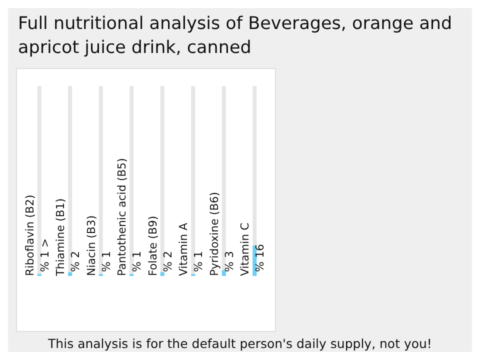 The image size is (480, 360). Describe the element at coordinates (29, 235) in the screenshot. I see `x-tick-label: Riboflavin (B2)` at that location.